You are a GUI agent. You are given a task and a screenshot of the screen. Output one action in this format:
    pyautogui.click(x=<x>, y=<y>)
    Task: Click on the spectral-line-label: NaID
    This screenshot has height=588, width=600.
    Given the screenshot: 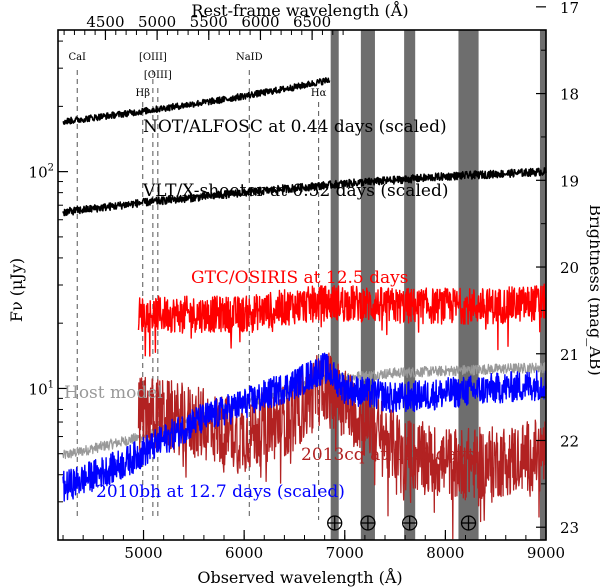 What is the action you would take?
    pyautogui.click(x=249, y=57)
    